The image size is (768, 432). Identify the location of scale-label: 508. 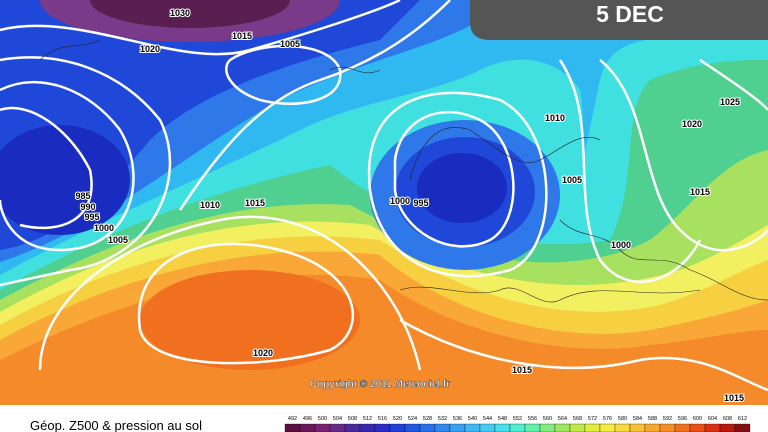
(352, 419).